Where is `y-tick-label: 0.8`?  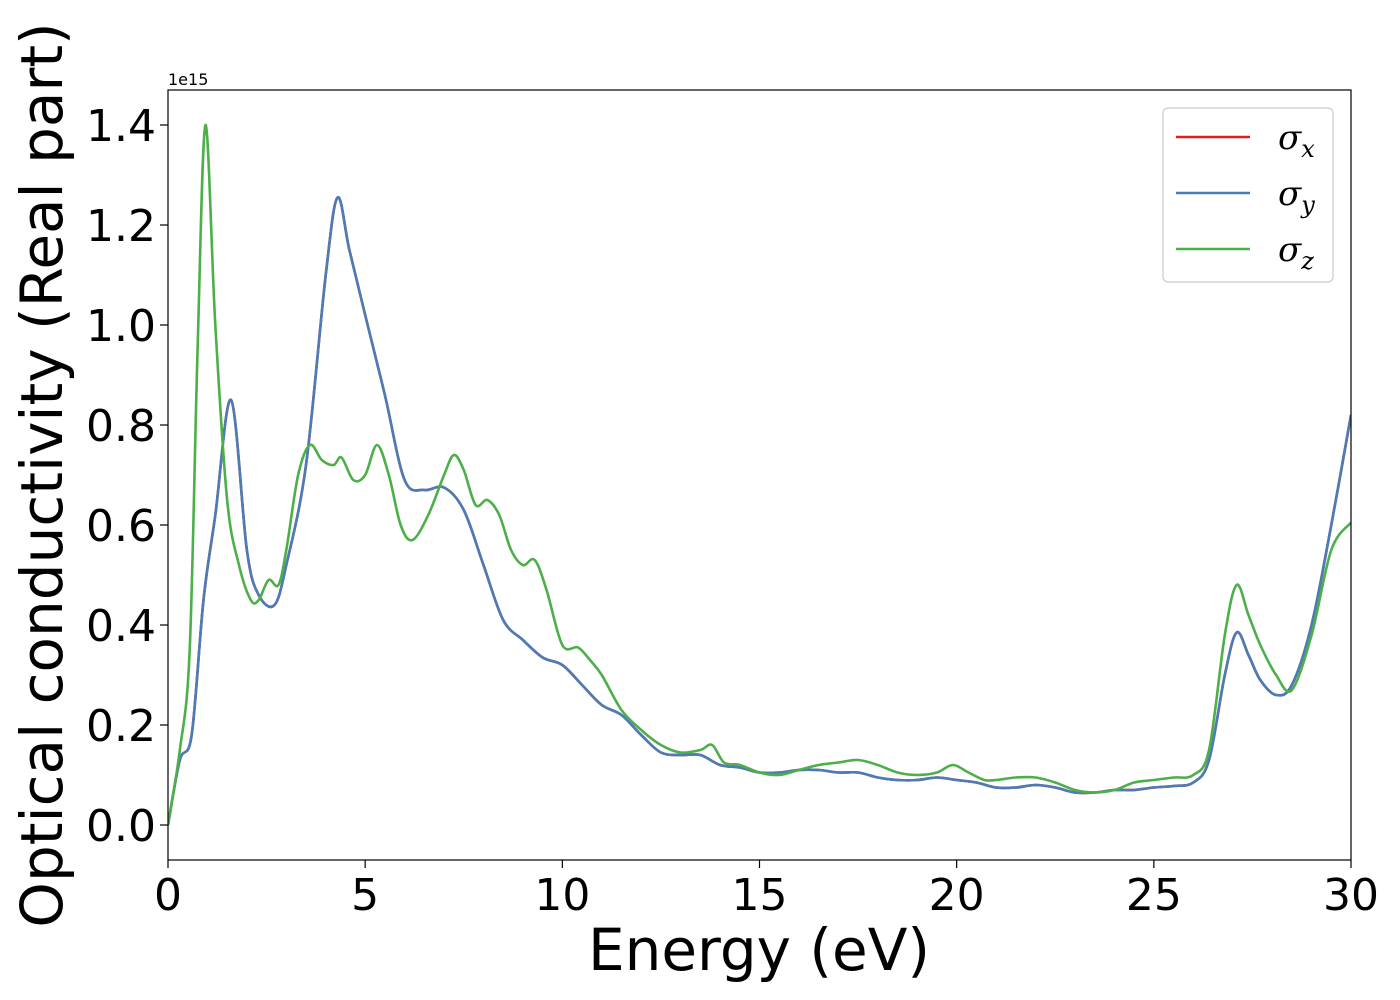 y-tick-label: 0.8 is located at coordinates (121, 426).